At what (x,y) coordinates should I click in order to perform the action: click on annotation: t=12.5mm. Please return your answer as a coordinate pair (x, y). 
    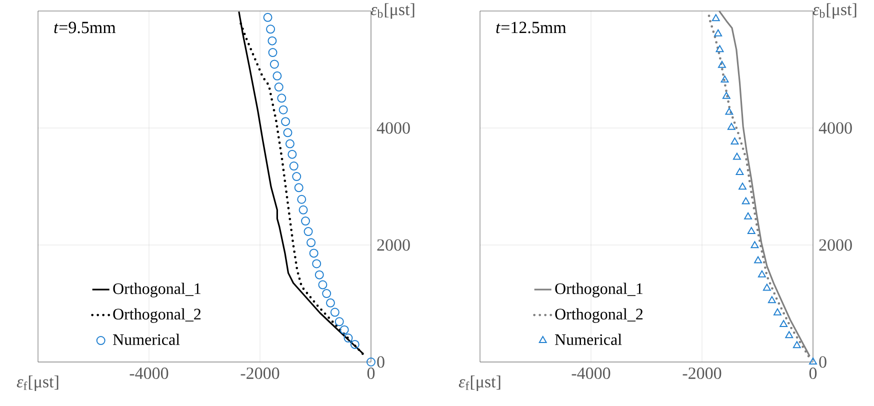
    Looking at the image, I should click on (531, 28).